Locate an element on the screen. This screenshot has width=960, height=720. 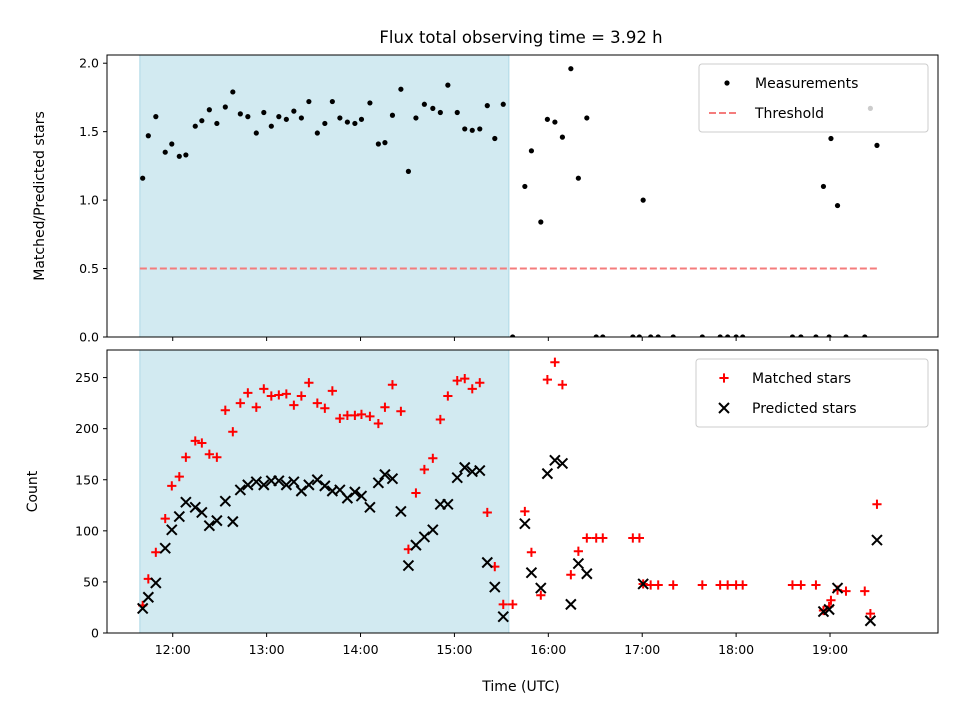
y-tick-label: 0.5 is located at coordinates (89, 268).